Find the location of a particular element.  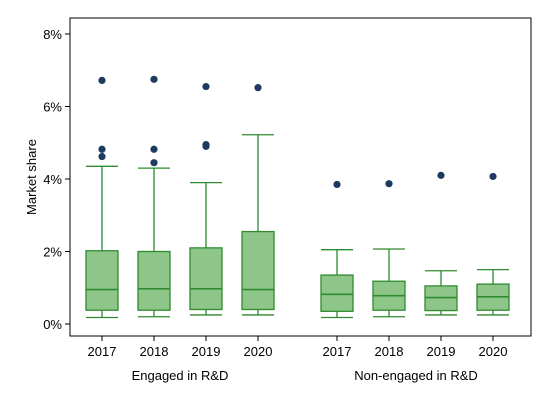

iqr-box-g0-2017 is located at coordinates (102, 280).